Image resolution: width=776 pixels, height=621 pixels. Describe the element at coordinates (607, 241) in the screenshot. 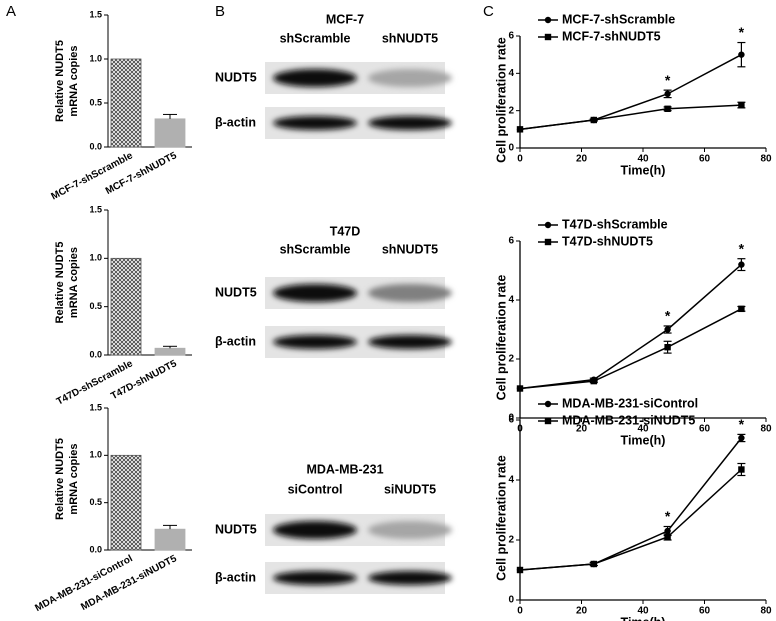

I see `legend-label: T47D-shNUDT5` at that location.